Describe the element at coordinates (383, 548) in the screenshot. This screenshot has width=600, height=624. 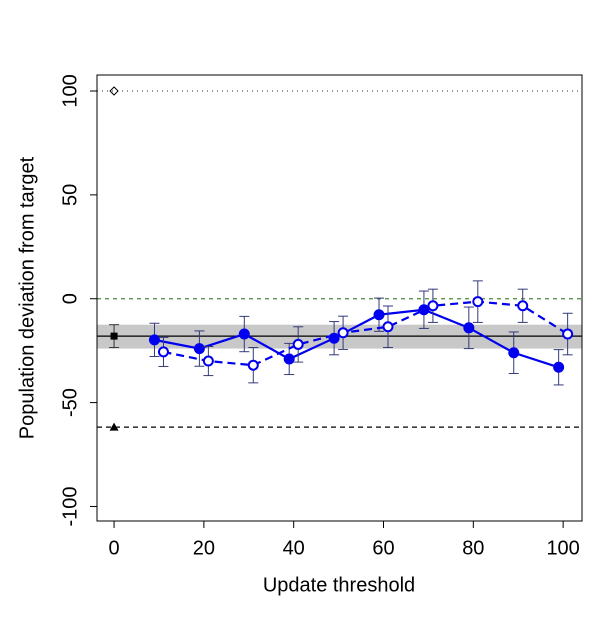
I see `x-tick-label: 60` at that location.